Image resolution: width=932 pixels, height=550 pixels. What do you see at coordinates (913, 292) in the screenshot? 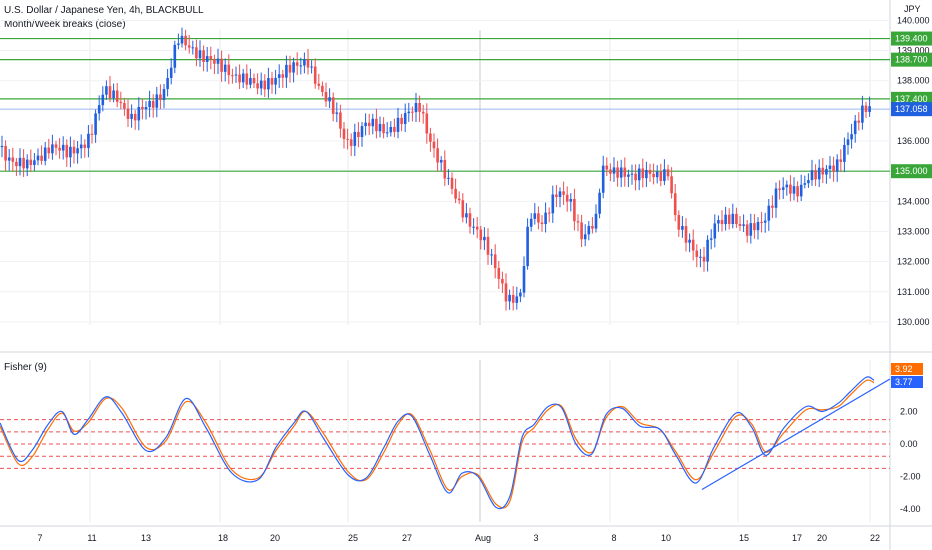
I see `y-tick-label: 131.000` at bounding box center [913, 292].